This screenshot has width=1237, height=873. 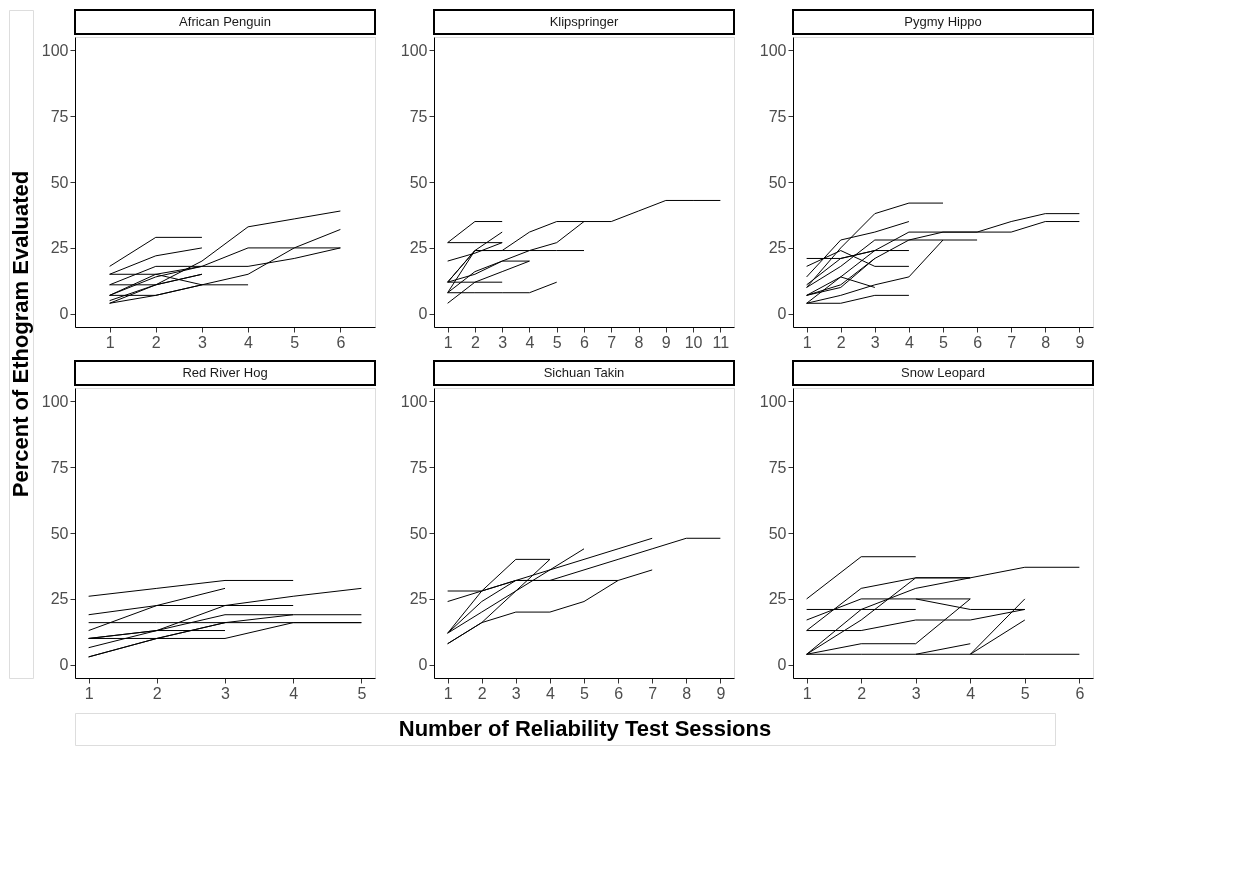 What do you see at coordinates (20, 334) in the screenshot?
I see `y-axis-title: Percent of Ethogram Evaluated` at bounding box center [20, 334].